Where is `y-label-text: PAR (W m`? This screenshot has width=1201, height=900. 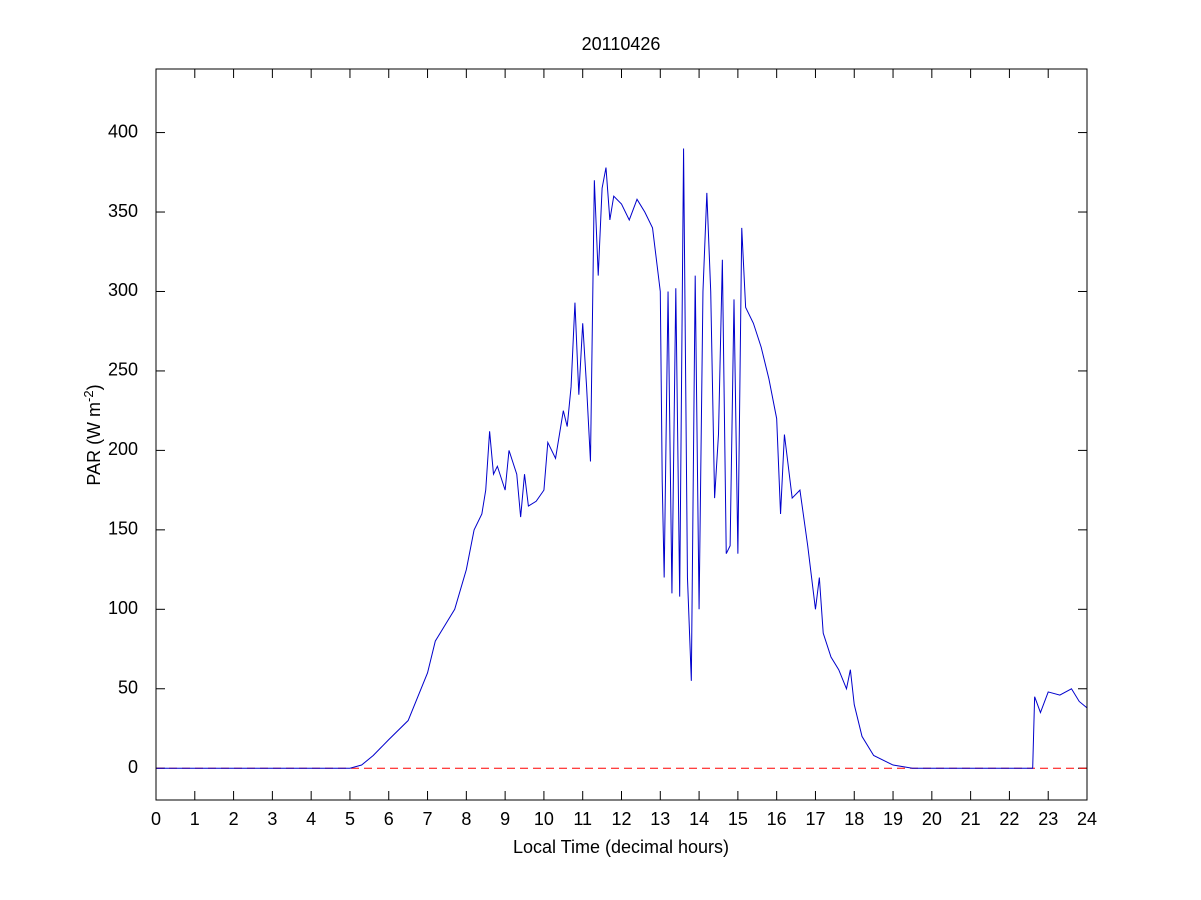 y-label-text: PAR (W m is located at coordinates (94, 444).